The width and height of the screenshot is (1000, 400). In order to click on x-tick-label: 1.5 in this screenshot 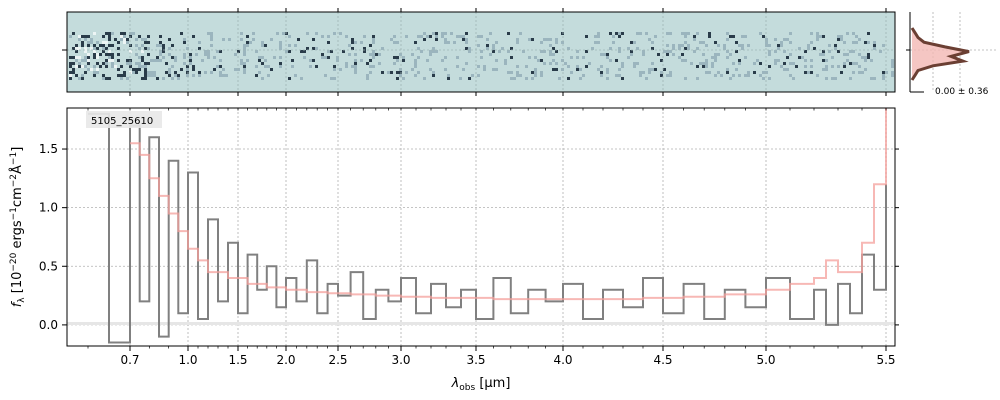, I will do `click(237, 360)`.